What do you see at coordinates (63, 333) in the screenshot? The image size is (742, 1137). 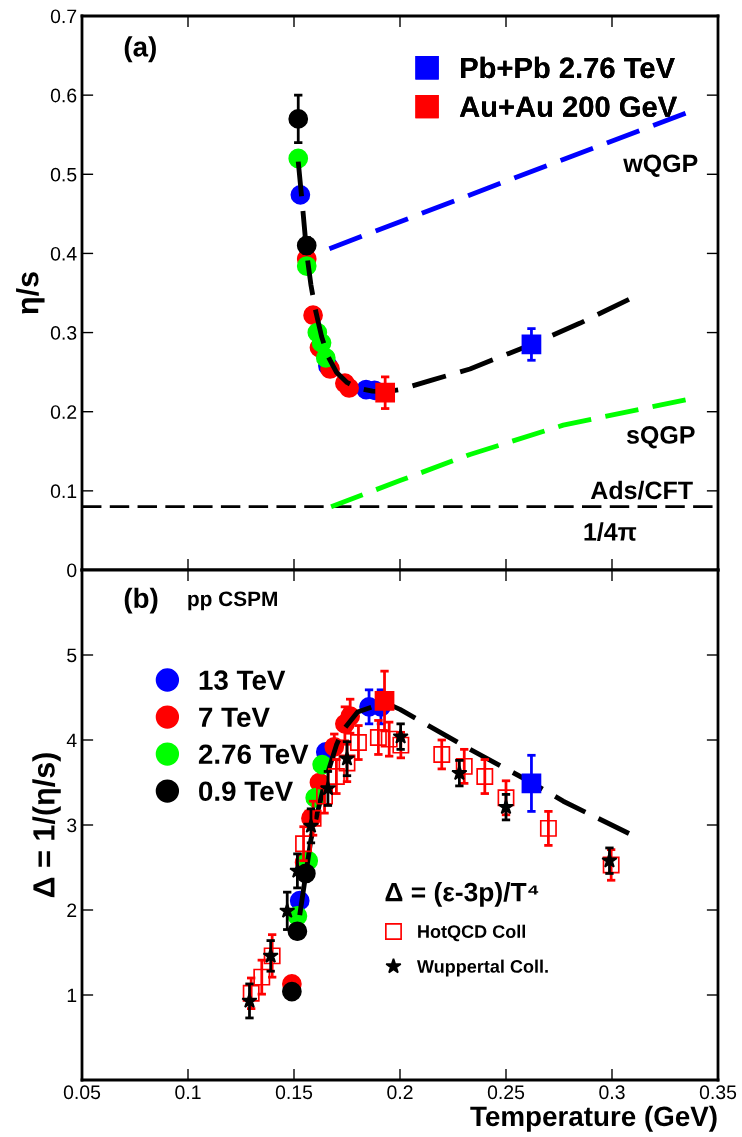 I see `y-tick-label: 0.3` at bounding box center [63, 333].